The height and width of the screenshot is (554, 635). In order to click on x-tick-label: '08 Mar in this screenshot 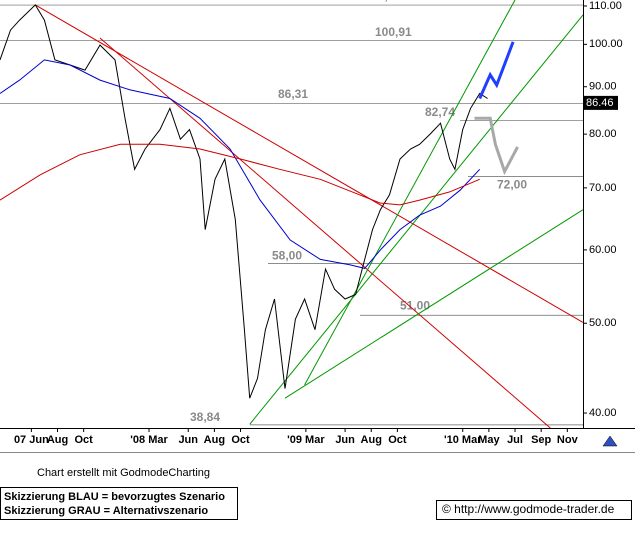, I will do `click(149, 440)`.